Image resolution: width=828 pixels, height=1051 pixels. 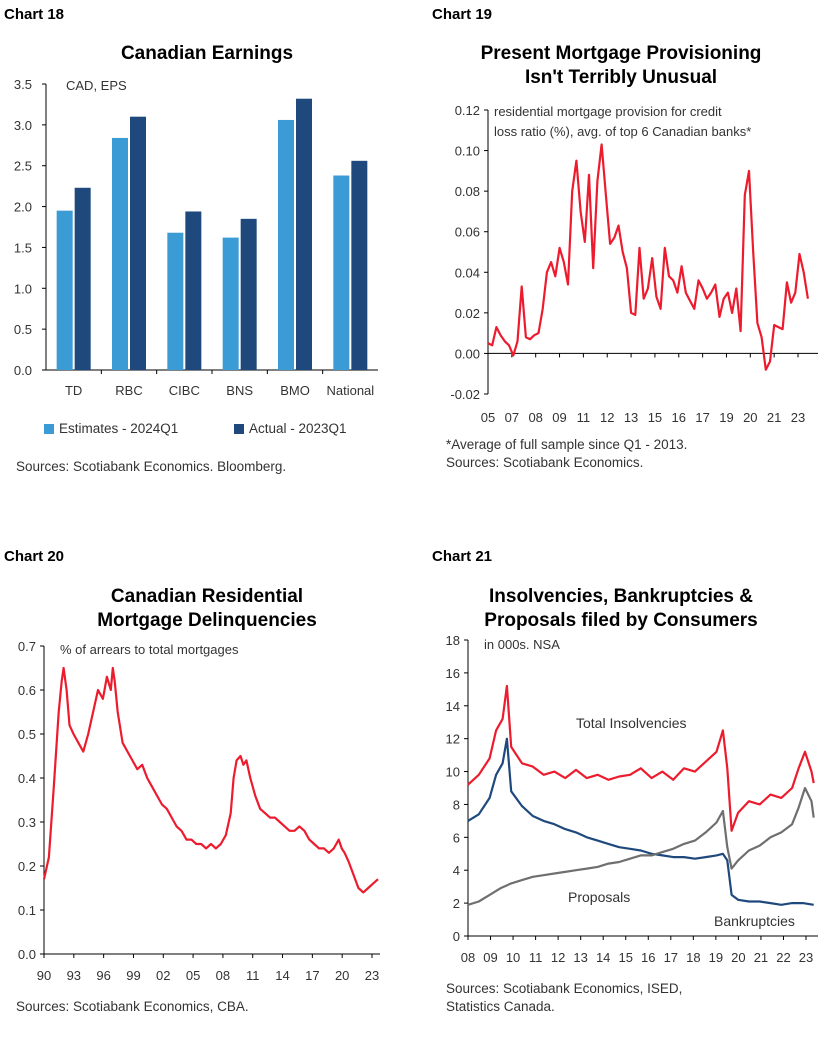 What do you see at coordinates (207, 596) in the screenshot?
I see `chart-title-line: Canadian Residential` at bounding box center [207, 596].